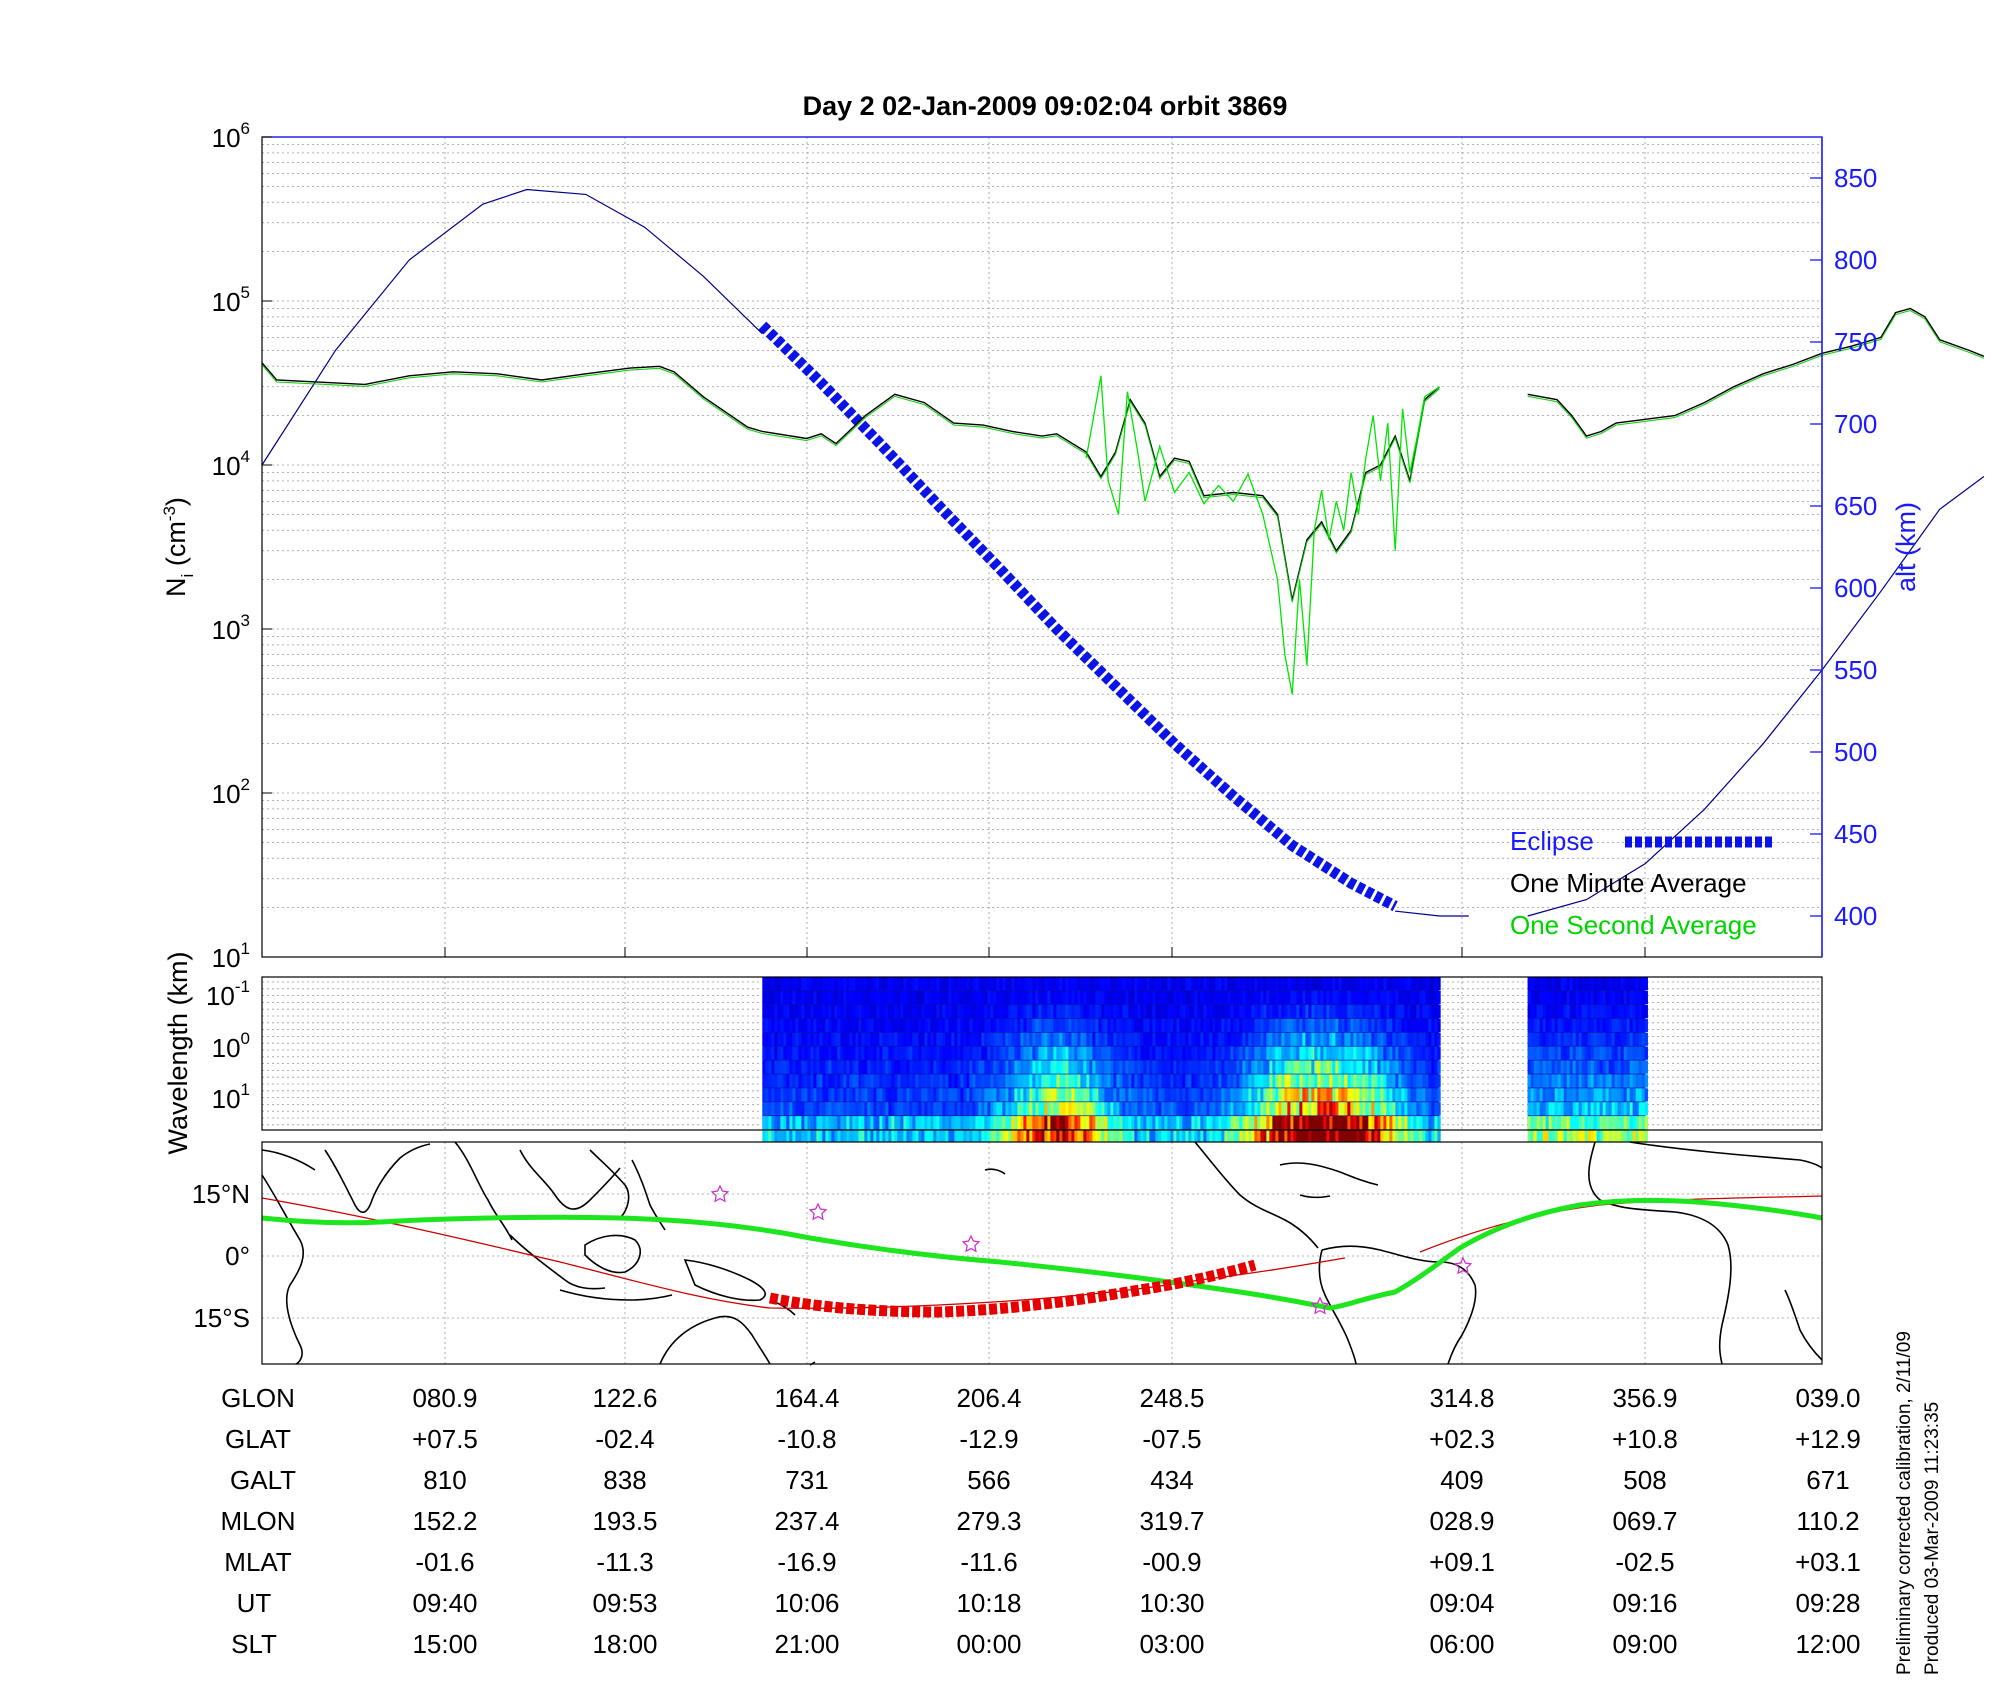 The image size is (2000, 1700). What do you see at coordinates (1171, 1439) in the screenshot?
I see `table-cell: -07.5` at bounding box center [1171, 1439].